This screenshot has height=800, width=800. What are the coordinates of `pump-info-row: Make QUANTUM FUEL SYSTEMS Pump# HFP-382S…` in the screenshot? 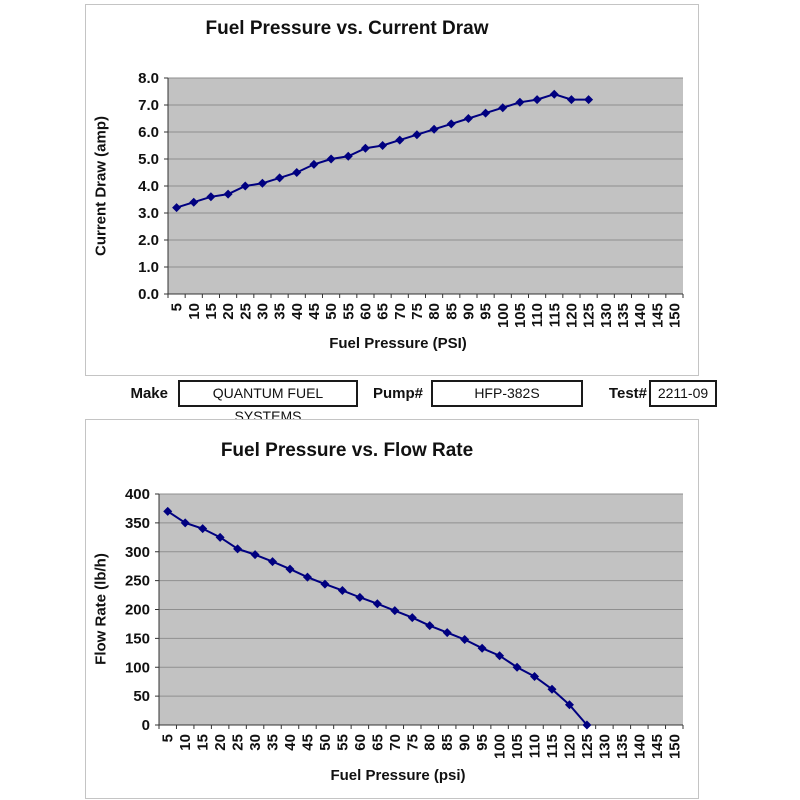 It's located at (400, 401).